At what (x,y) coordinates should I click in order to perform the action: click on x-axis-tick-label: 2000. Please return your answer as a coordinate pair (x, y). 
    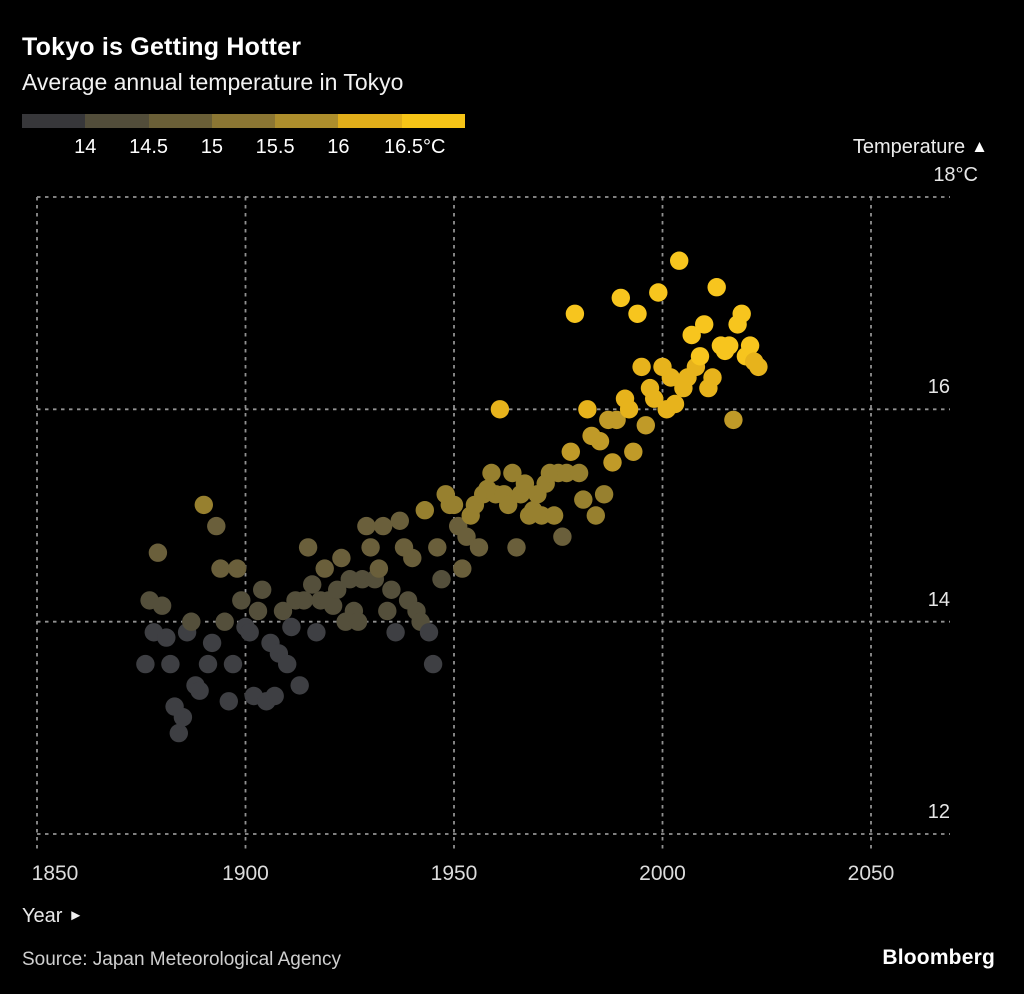
    Looking at the image, I should click on (662, 873).